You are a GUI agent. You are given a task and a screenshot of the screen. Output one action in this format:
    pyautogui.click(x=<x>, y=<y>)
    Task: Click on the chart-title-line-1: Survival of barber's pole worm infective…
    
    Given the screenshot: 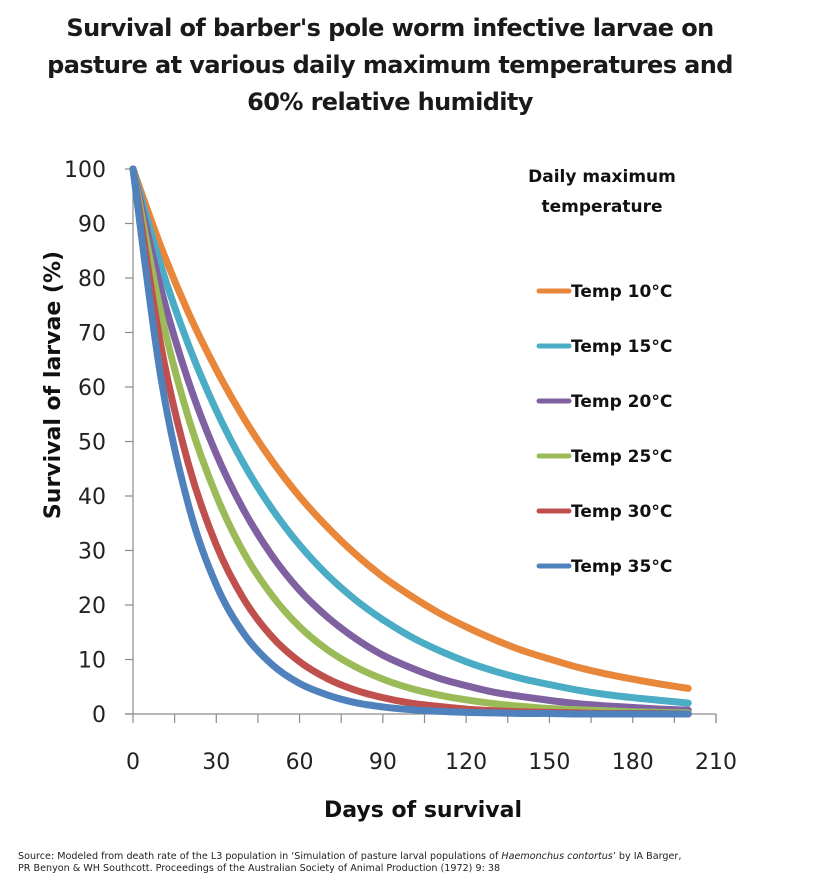 What is the action you would take?
    pyautogui.click(x=390, y=28)
    